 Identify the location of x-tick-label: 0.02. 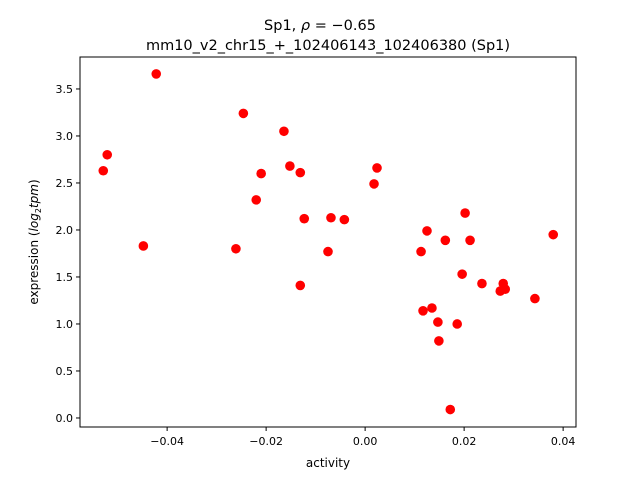
(464, 441).